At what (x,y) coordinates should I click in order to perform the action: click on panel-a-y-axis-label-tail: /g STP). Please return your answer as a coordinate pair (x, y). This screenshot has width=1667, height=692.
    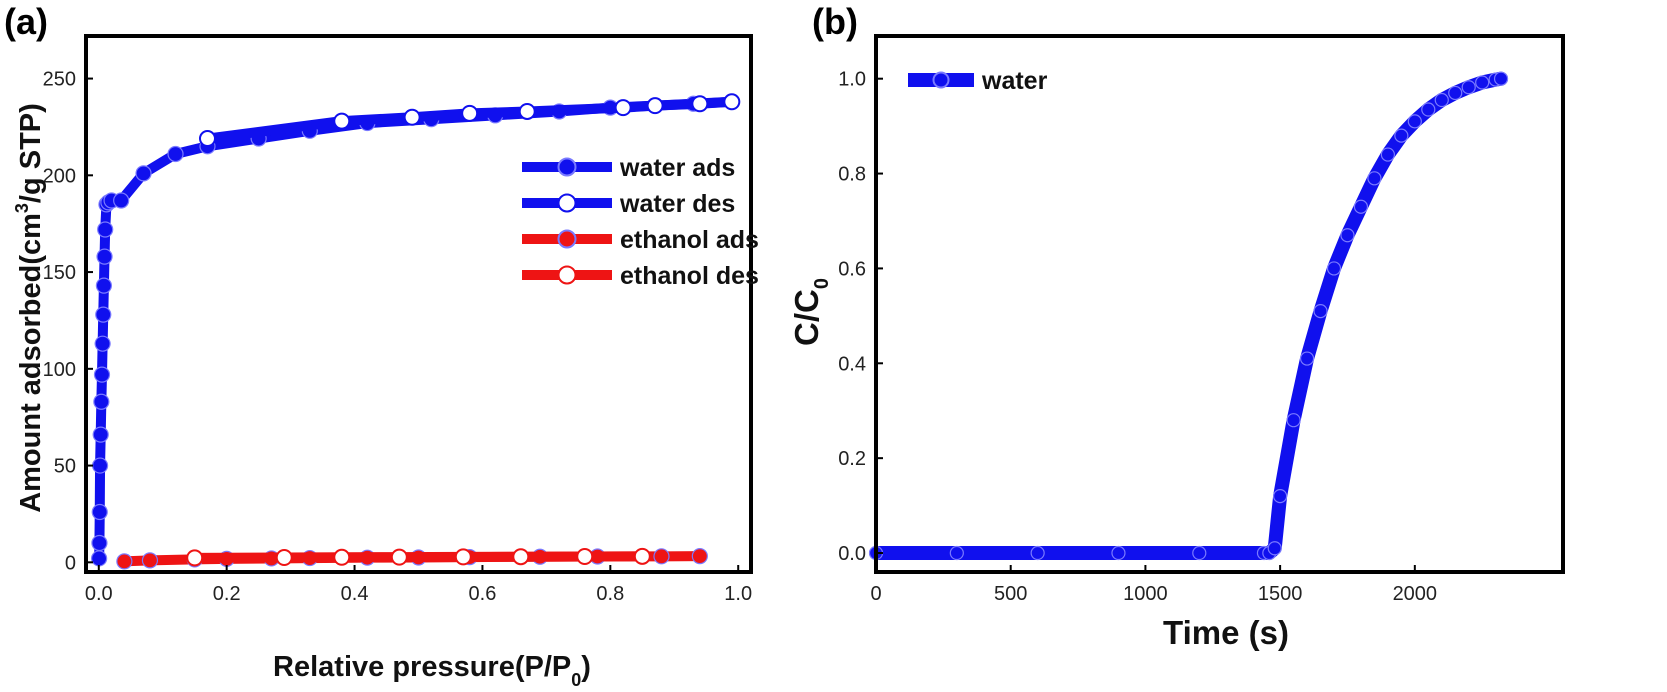
    Looking at the image, I should click on (31, 153).